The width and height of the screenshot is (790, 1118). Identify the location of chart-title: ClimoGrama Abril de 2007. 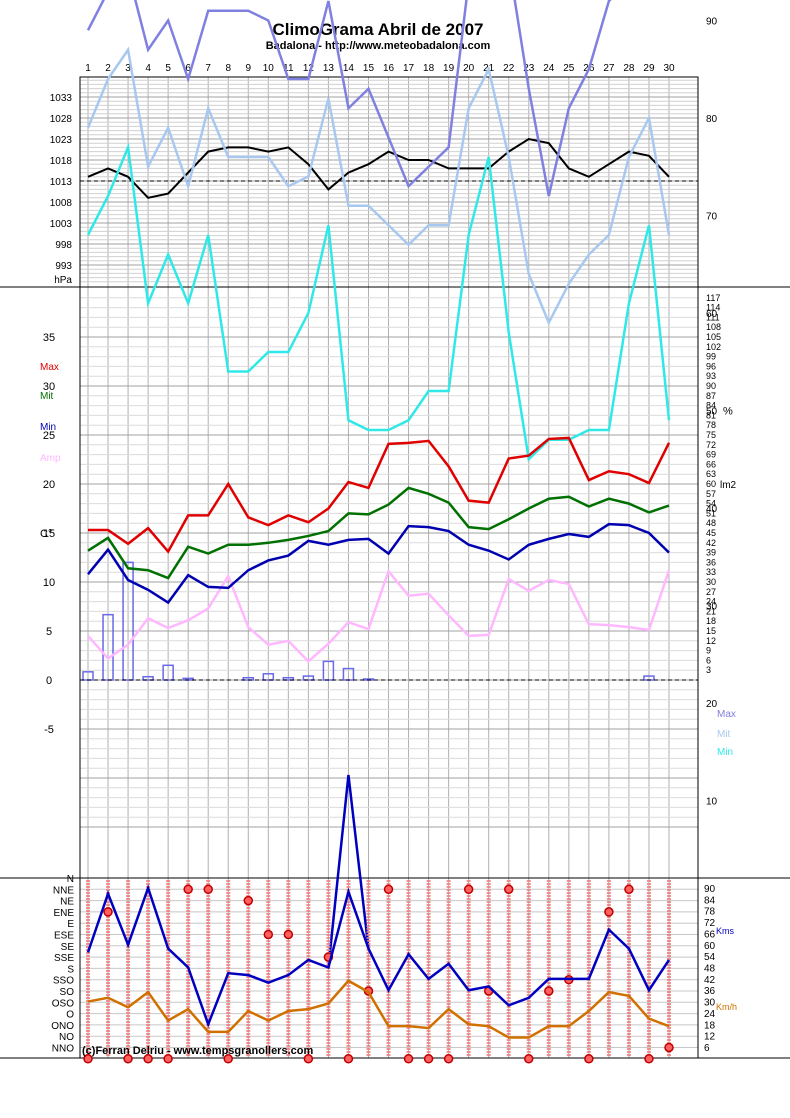
(378, 29).